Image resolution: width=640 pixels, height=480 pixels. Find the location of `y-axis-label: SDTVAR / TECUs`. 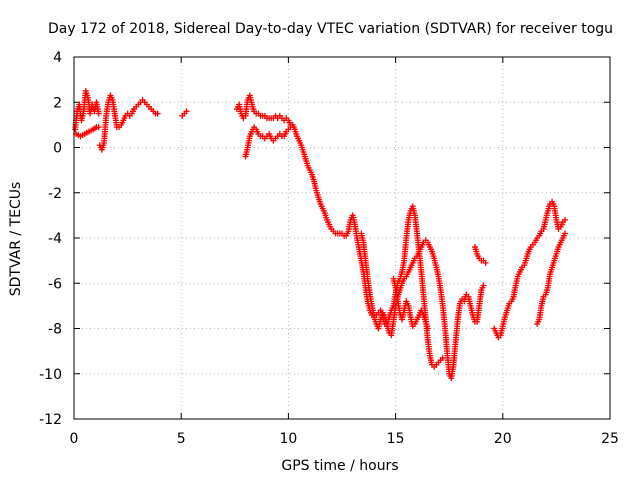

y-axis-label: SDTVAR / TECUs is located at coordinates (16, 239).